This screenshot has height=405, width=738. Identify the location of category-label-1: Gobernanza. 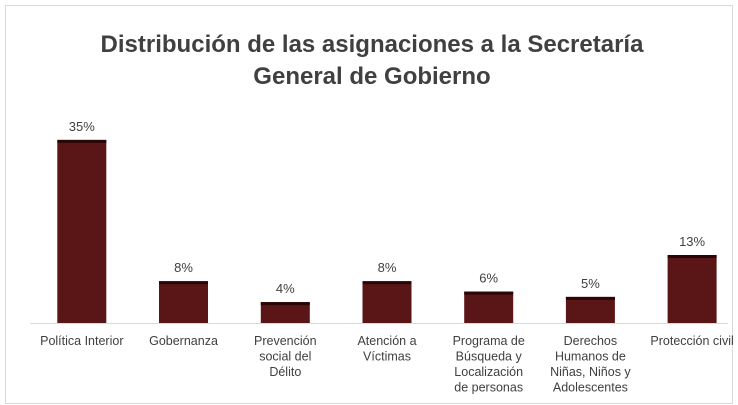
(183, 341).